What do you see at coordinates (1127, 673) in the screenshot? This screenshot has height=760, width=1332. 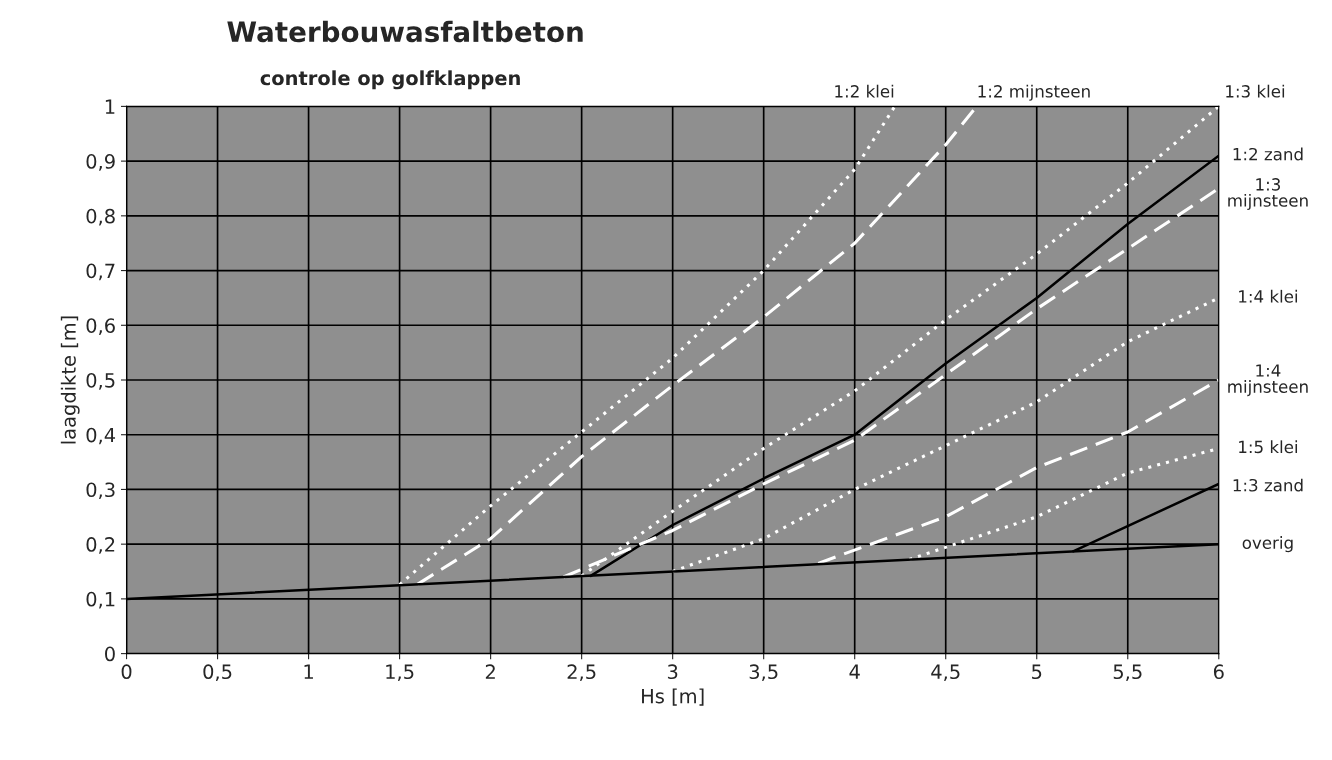 I see `x-tick-label: 5,5` at bounding box center [1127, 673].